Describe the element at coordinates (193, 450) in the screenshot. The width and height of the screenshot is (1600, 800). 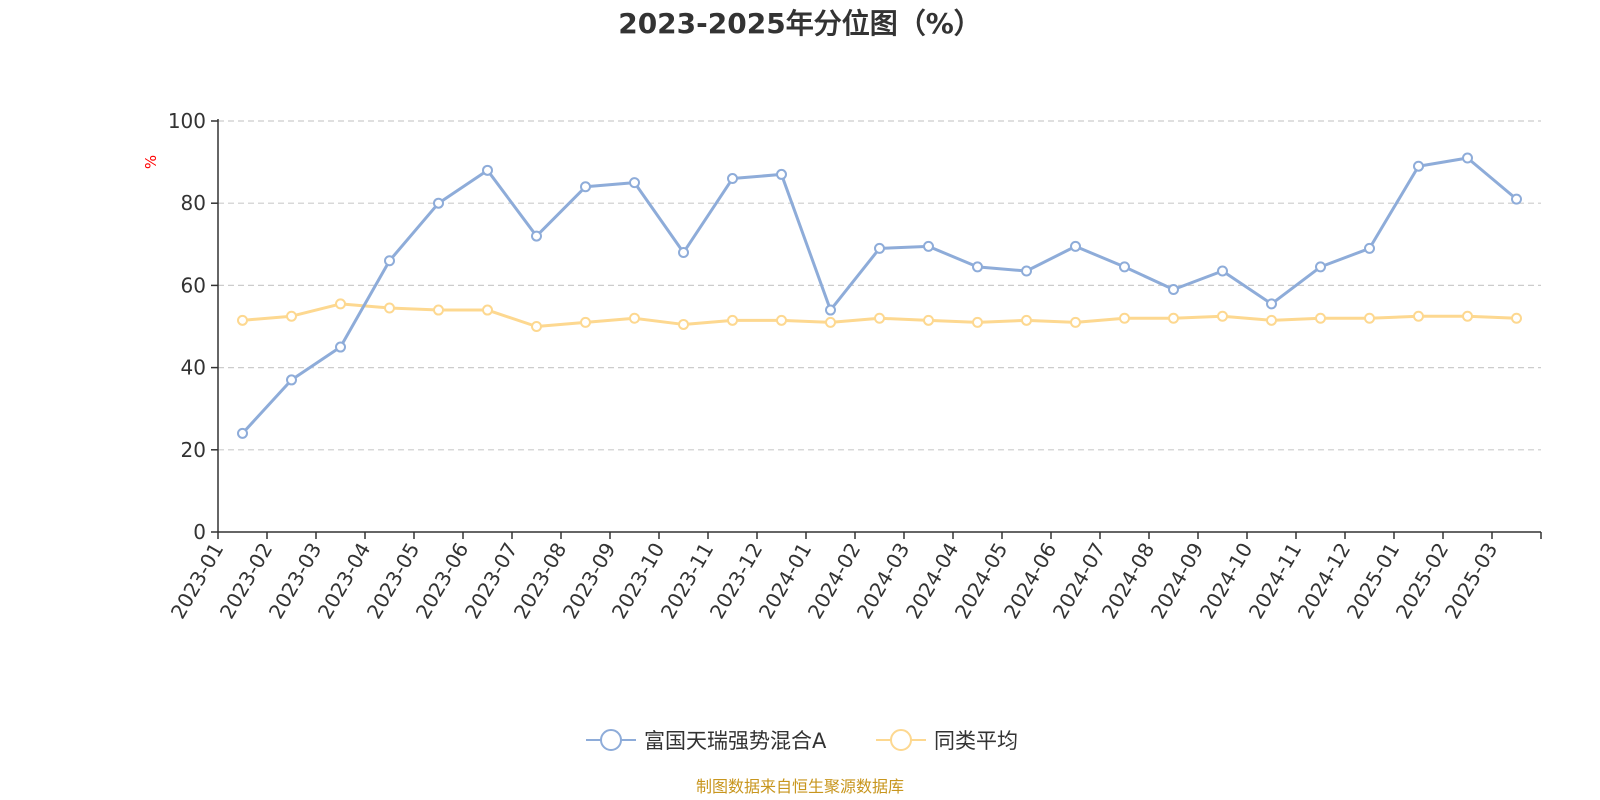
I see `y-tick-label: 20` at that location.